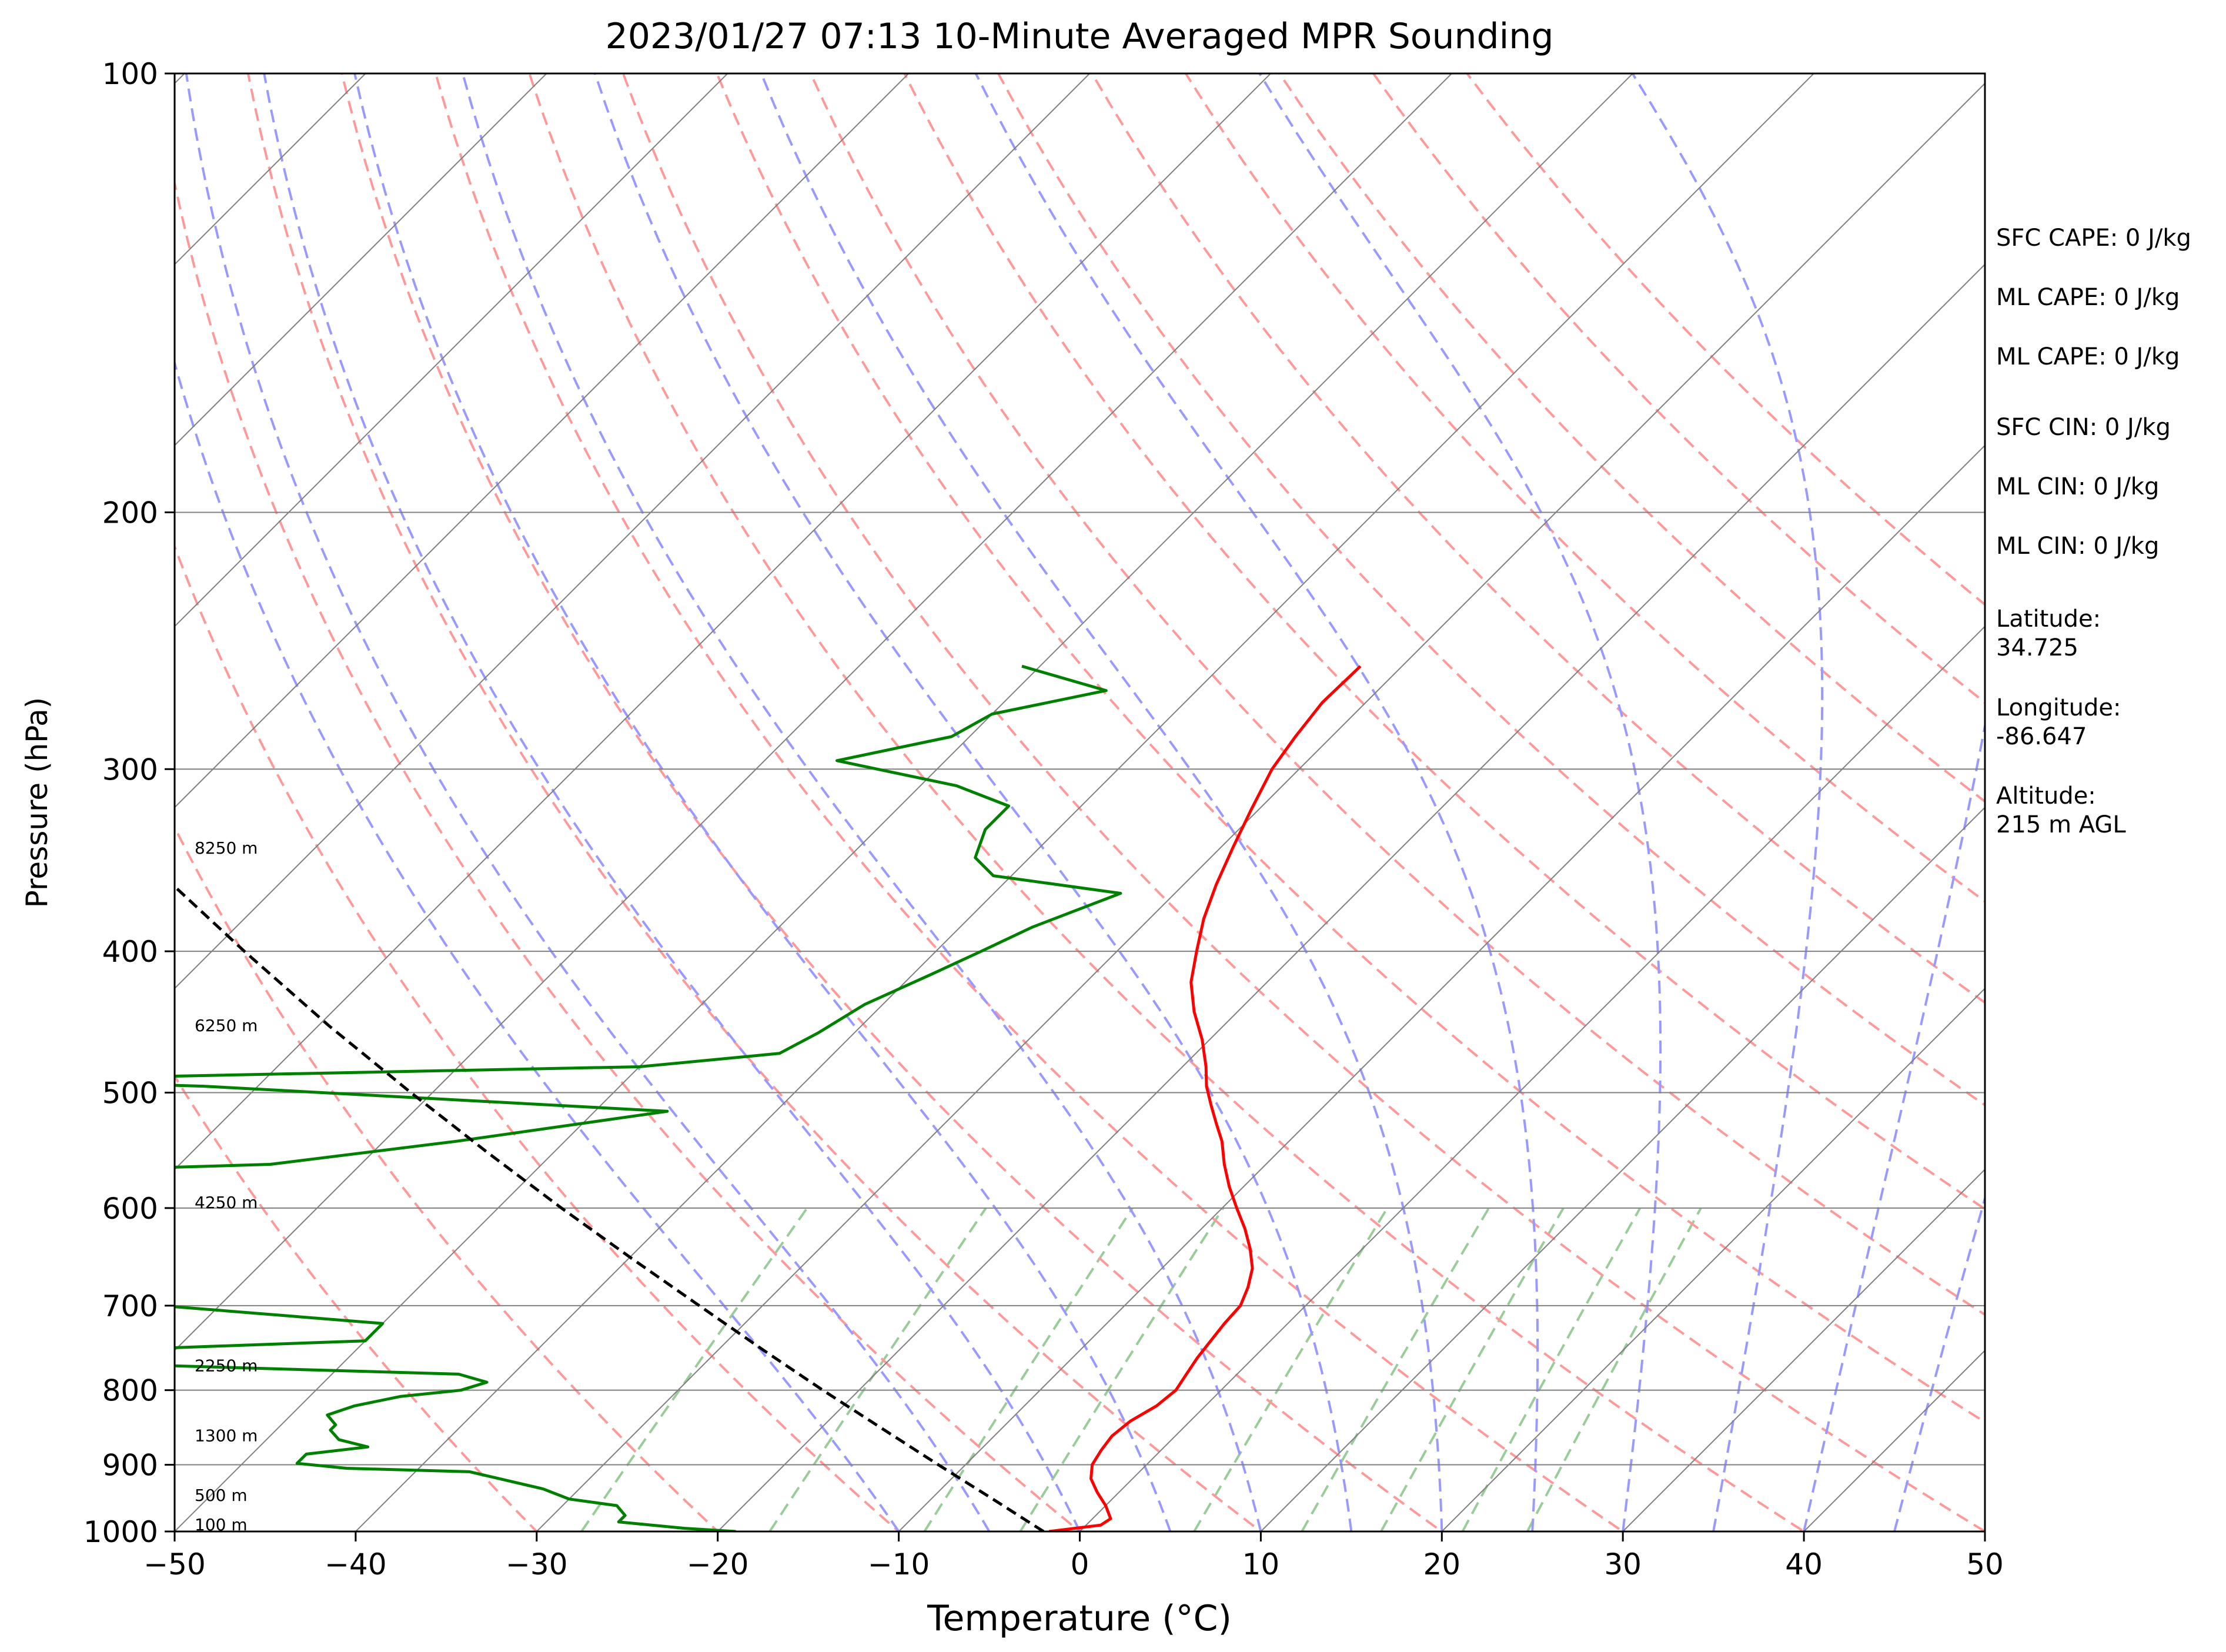 The image size is (2226, 1652). Describe the element at coordinates (130, 952) in the screenshot. I see `y-tick-label: 400` at that location.